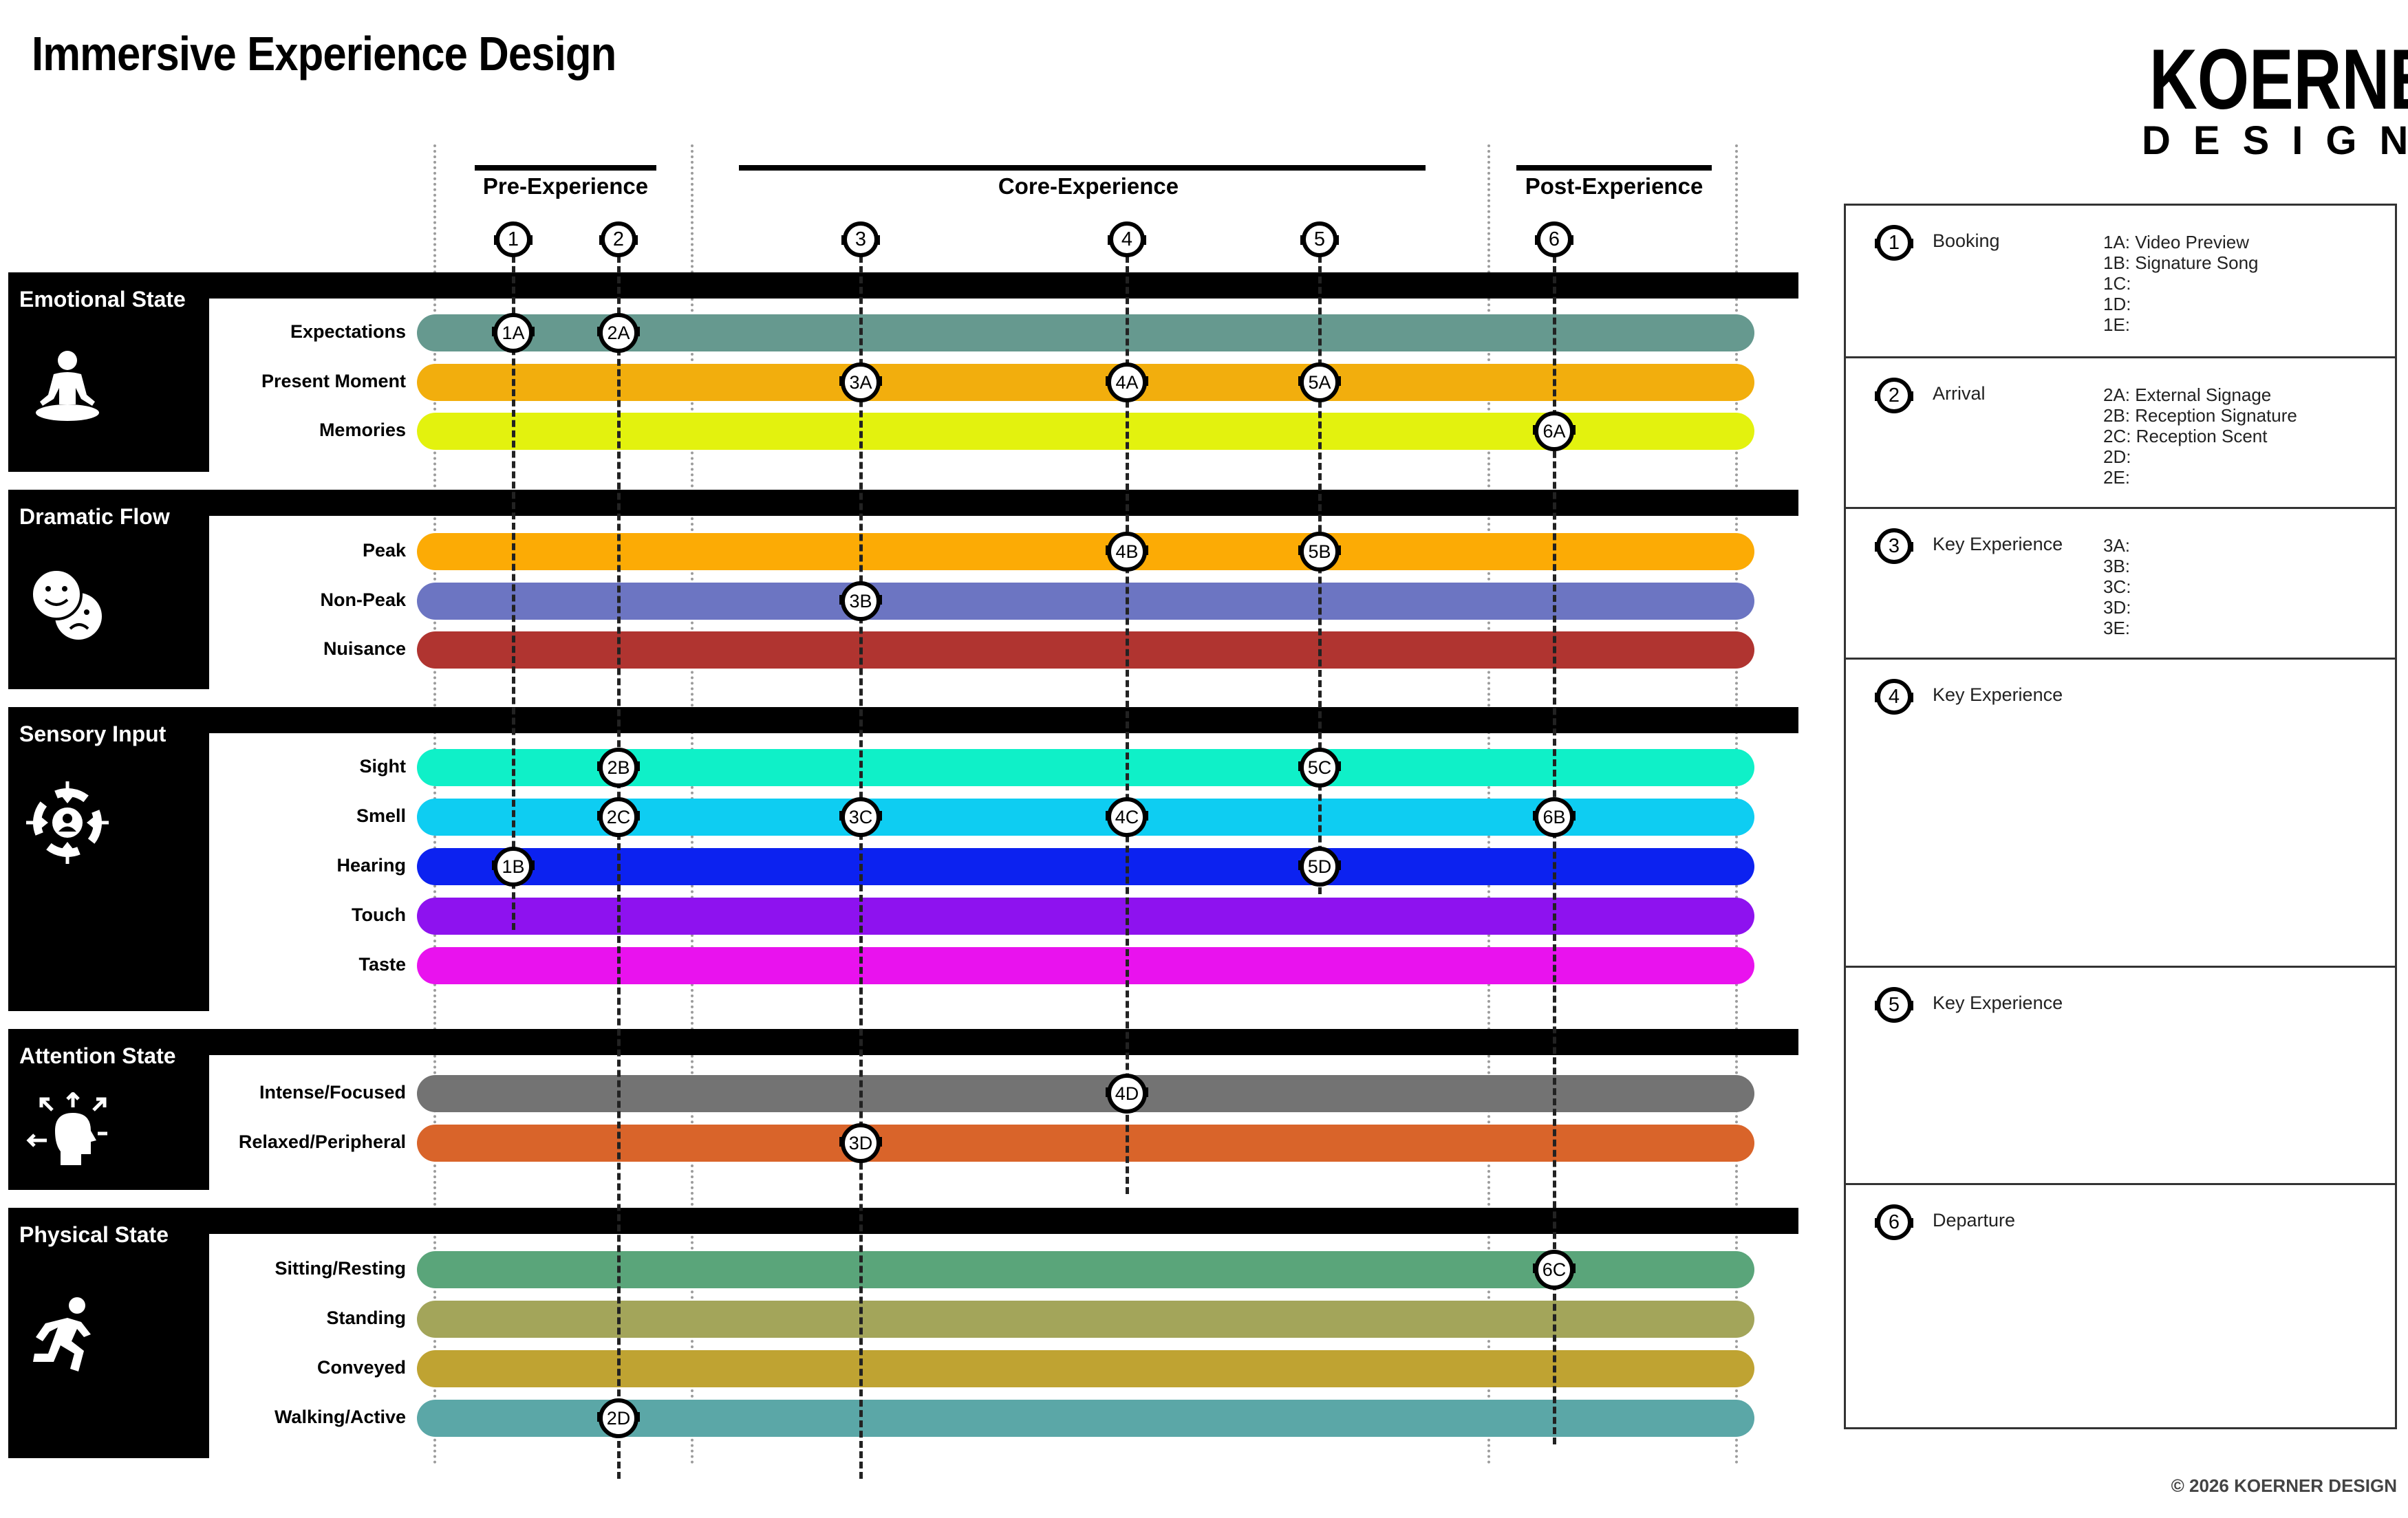  What do you see at coordinates (2200, 415) in the screenshot?
I see `step-card-detail: 2B: Reception Signature` at bounding box center [2200, 415].